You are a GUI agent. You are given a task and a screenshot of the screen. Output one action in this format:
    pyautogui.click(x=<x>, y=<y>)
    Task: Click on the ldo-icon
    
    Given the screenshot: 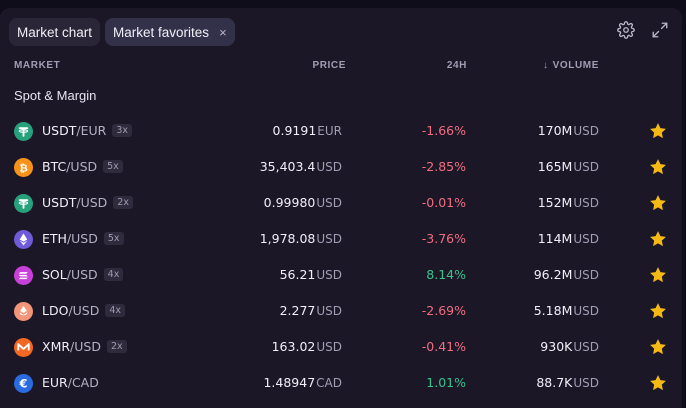 What is the action you would take?
    pyautogui.click(x=23, y=311)
    